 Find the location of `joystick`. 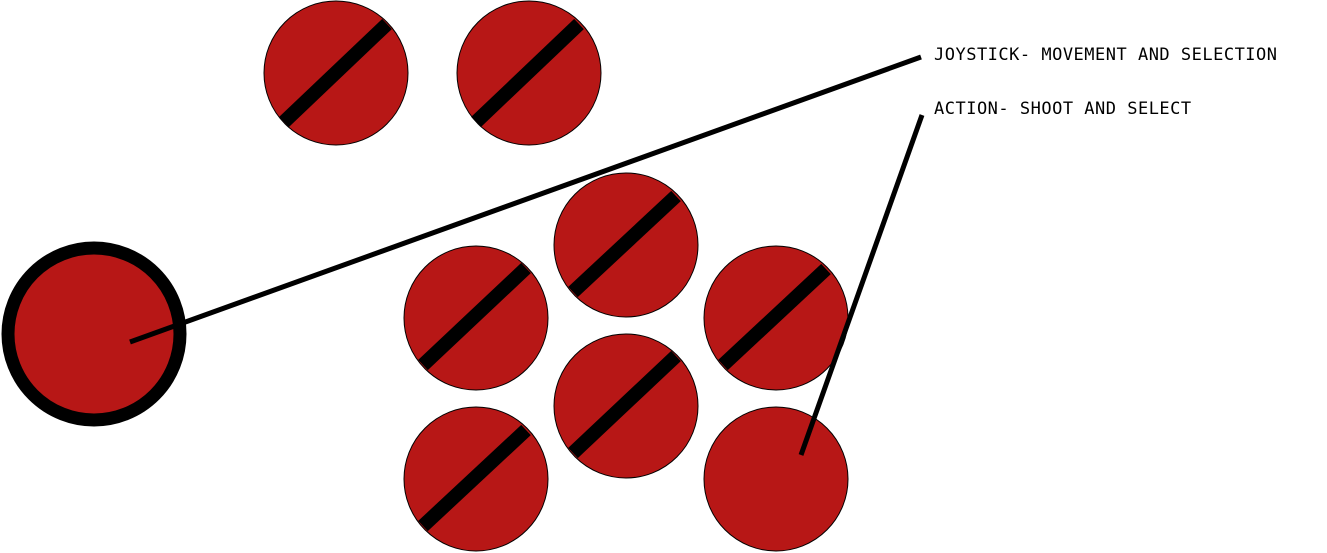

joystick is located at coordinates (94, 334).